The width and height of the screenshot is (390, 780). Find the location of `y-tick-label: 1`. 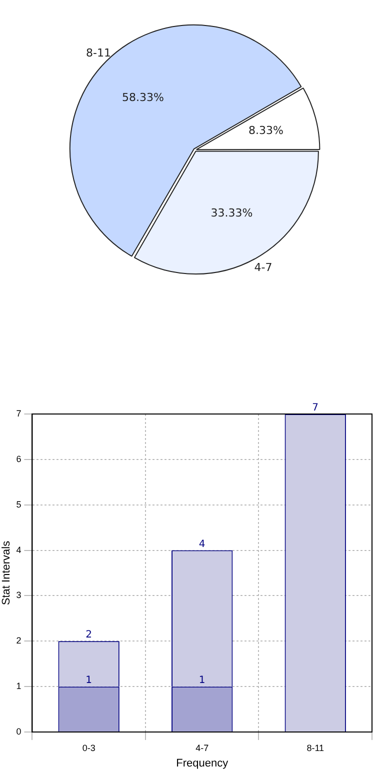

y-tick-label: 1 is located at coordinates (19, 686).